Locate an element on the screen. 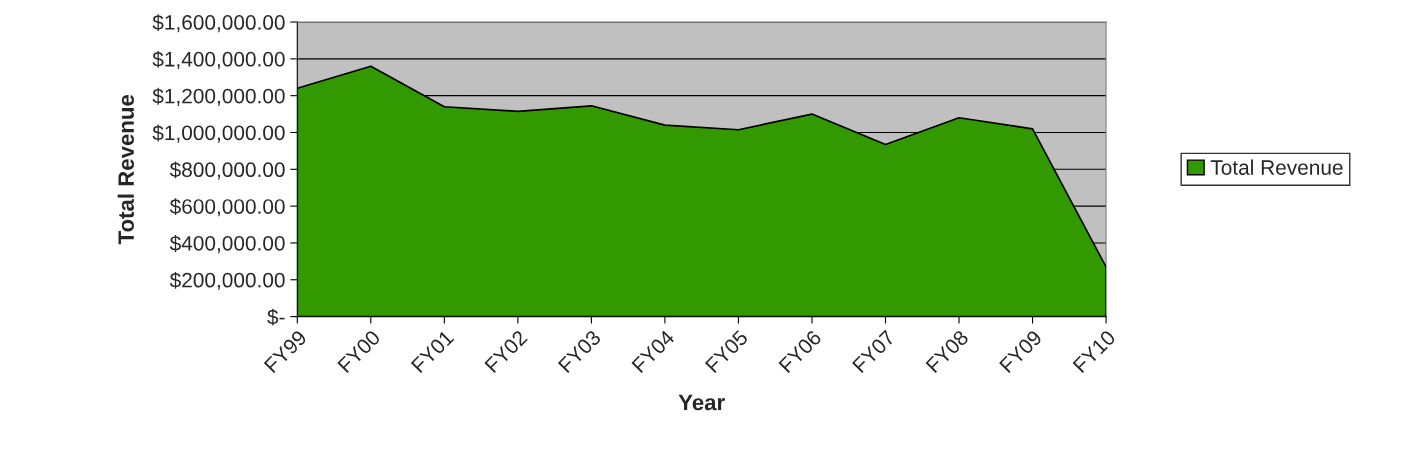  legend-label: Total Revenue is located at coordinates (1276, 167).